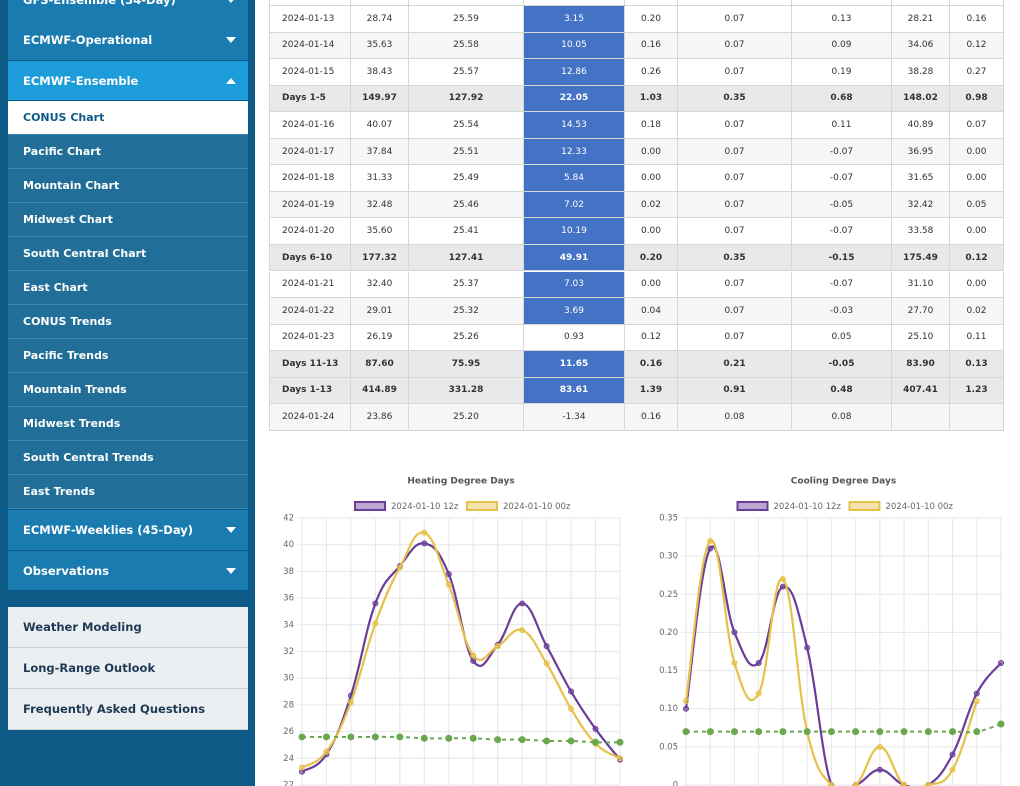 The width and height of the screenshot is (1020, 786). I want to click on table-cell: 32.48, so click(380, 205).